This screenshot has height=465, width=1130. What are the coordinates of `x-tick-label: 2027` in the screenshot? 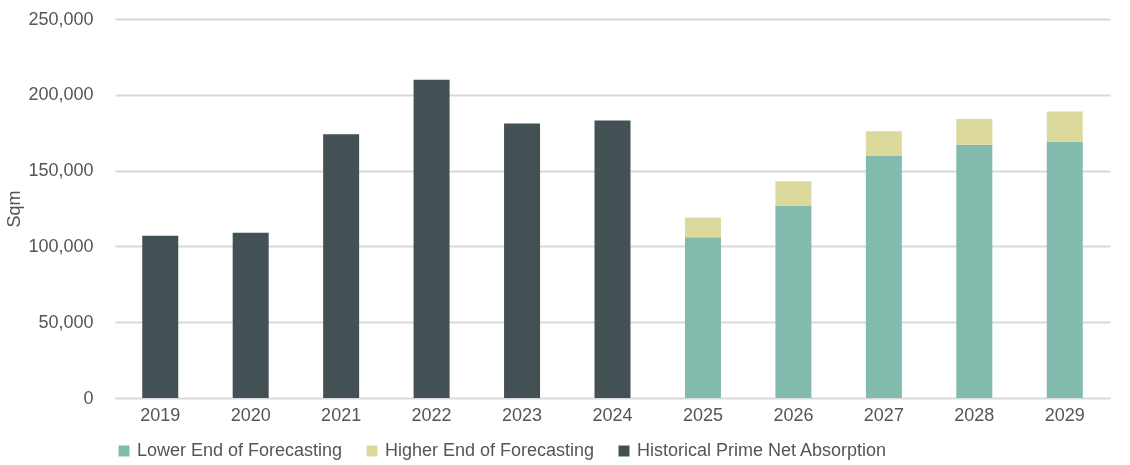 It's located at (883, 414).